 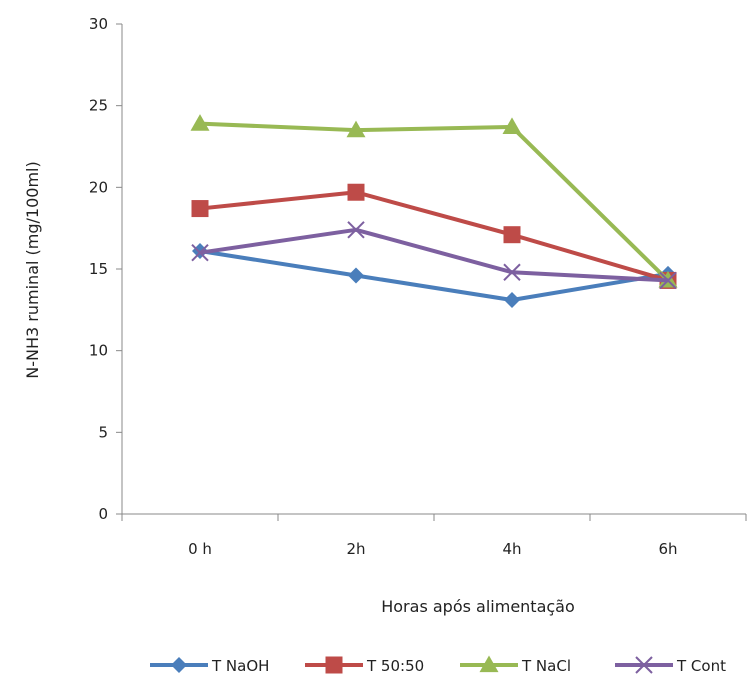 What do you see at coordinates (98, 187) in the screenshot?
I see `y-tick-label: 20` at bounding box center [98, 187].